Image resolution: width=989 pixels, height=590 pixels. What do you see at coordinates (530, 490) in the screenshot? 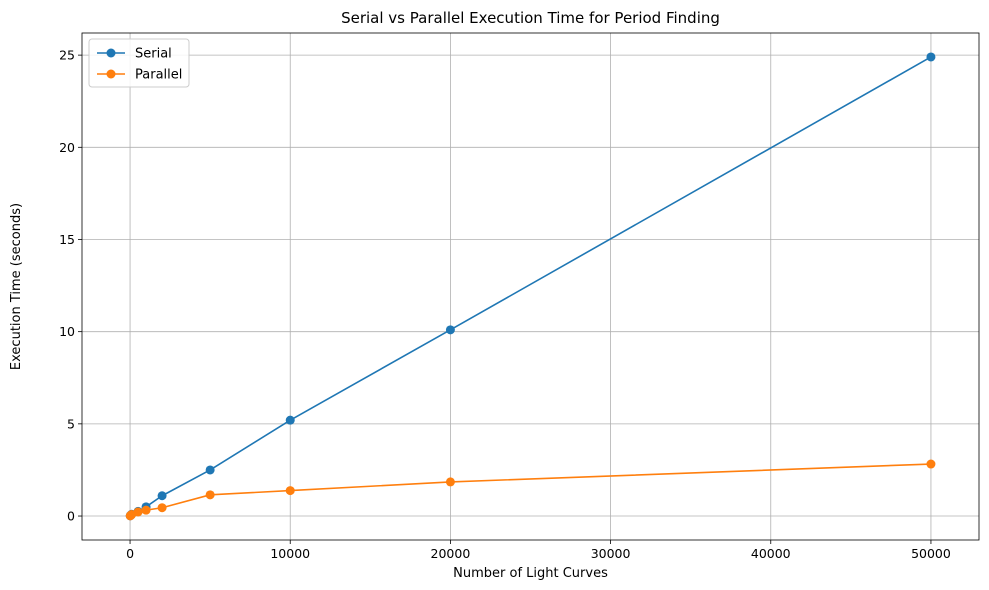
I see `series-parallel` at bounding box center [530, 490].